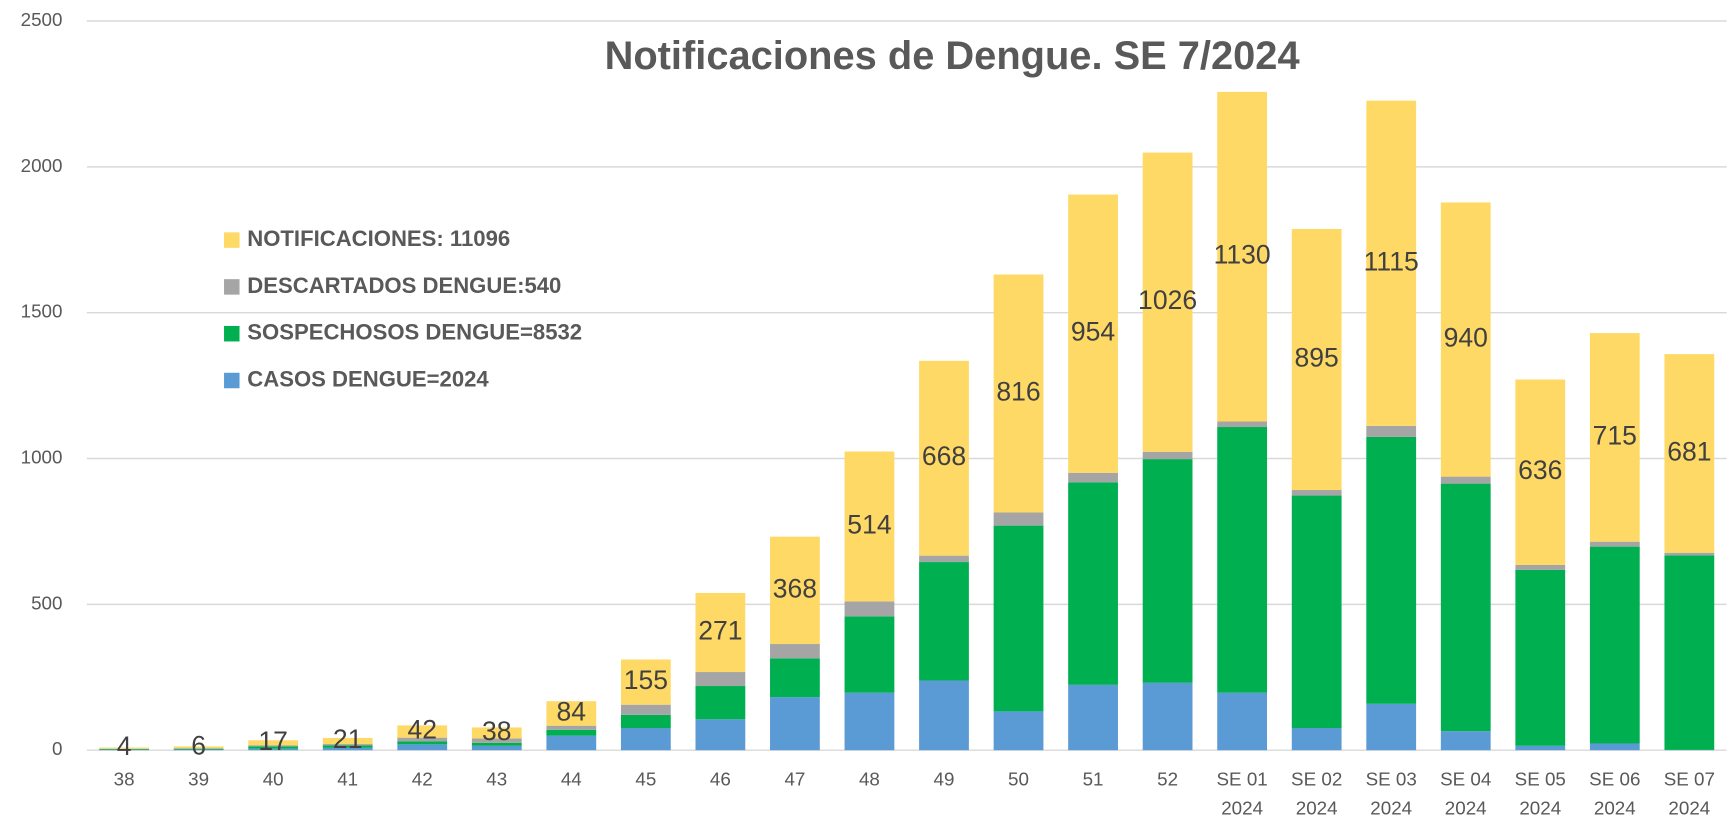 The image size is (1736, 821). Describe the element at coordinates (1615, 435) in the screenshot. I see `data-label: 715` at that location.